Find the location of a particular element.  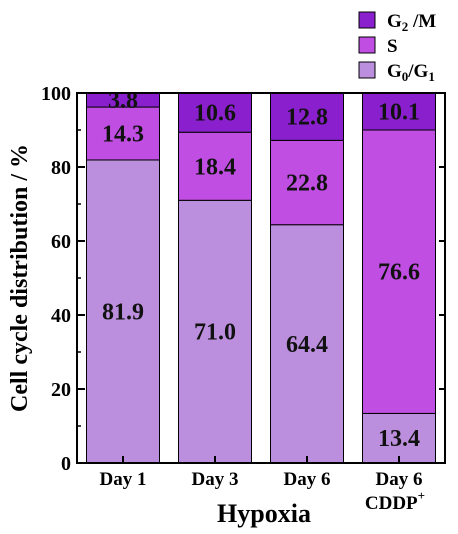

legend-label: G2 /M is located at coordinates (411, 22).